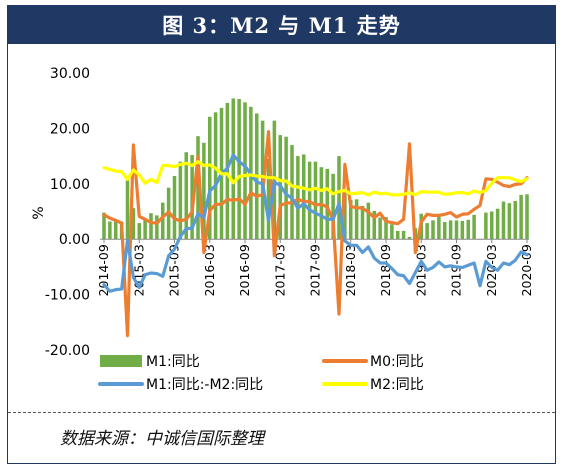  What do you see at coordinates (67, 296) in the screenshot?
I see `y-tick-label: -10.00` at bounding box center [67, 296].